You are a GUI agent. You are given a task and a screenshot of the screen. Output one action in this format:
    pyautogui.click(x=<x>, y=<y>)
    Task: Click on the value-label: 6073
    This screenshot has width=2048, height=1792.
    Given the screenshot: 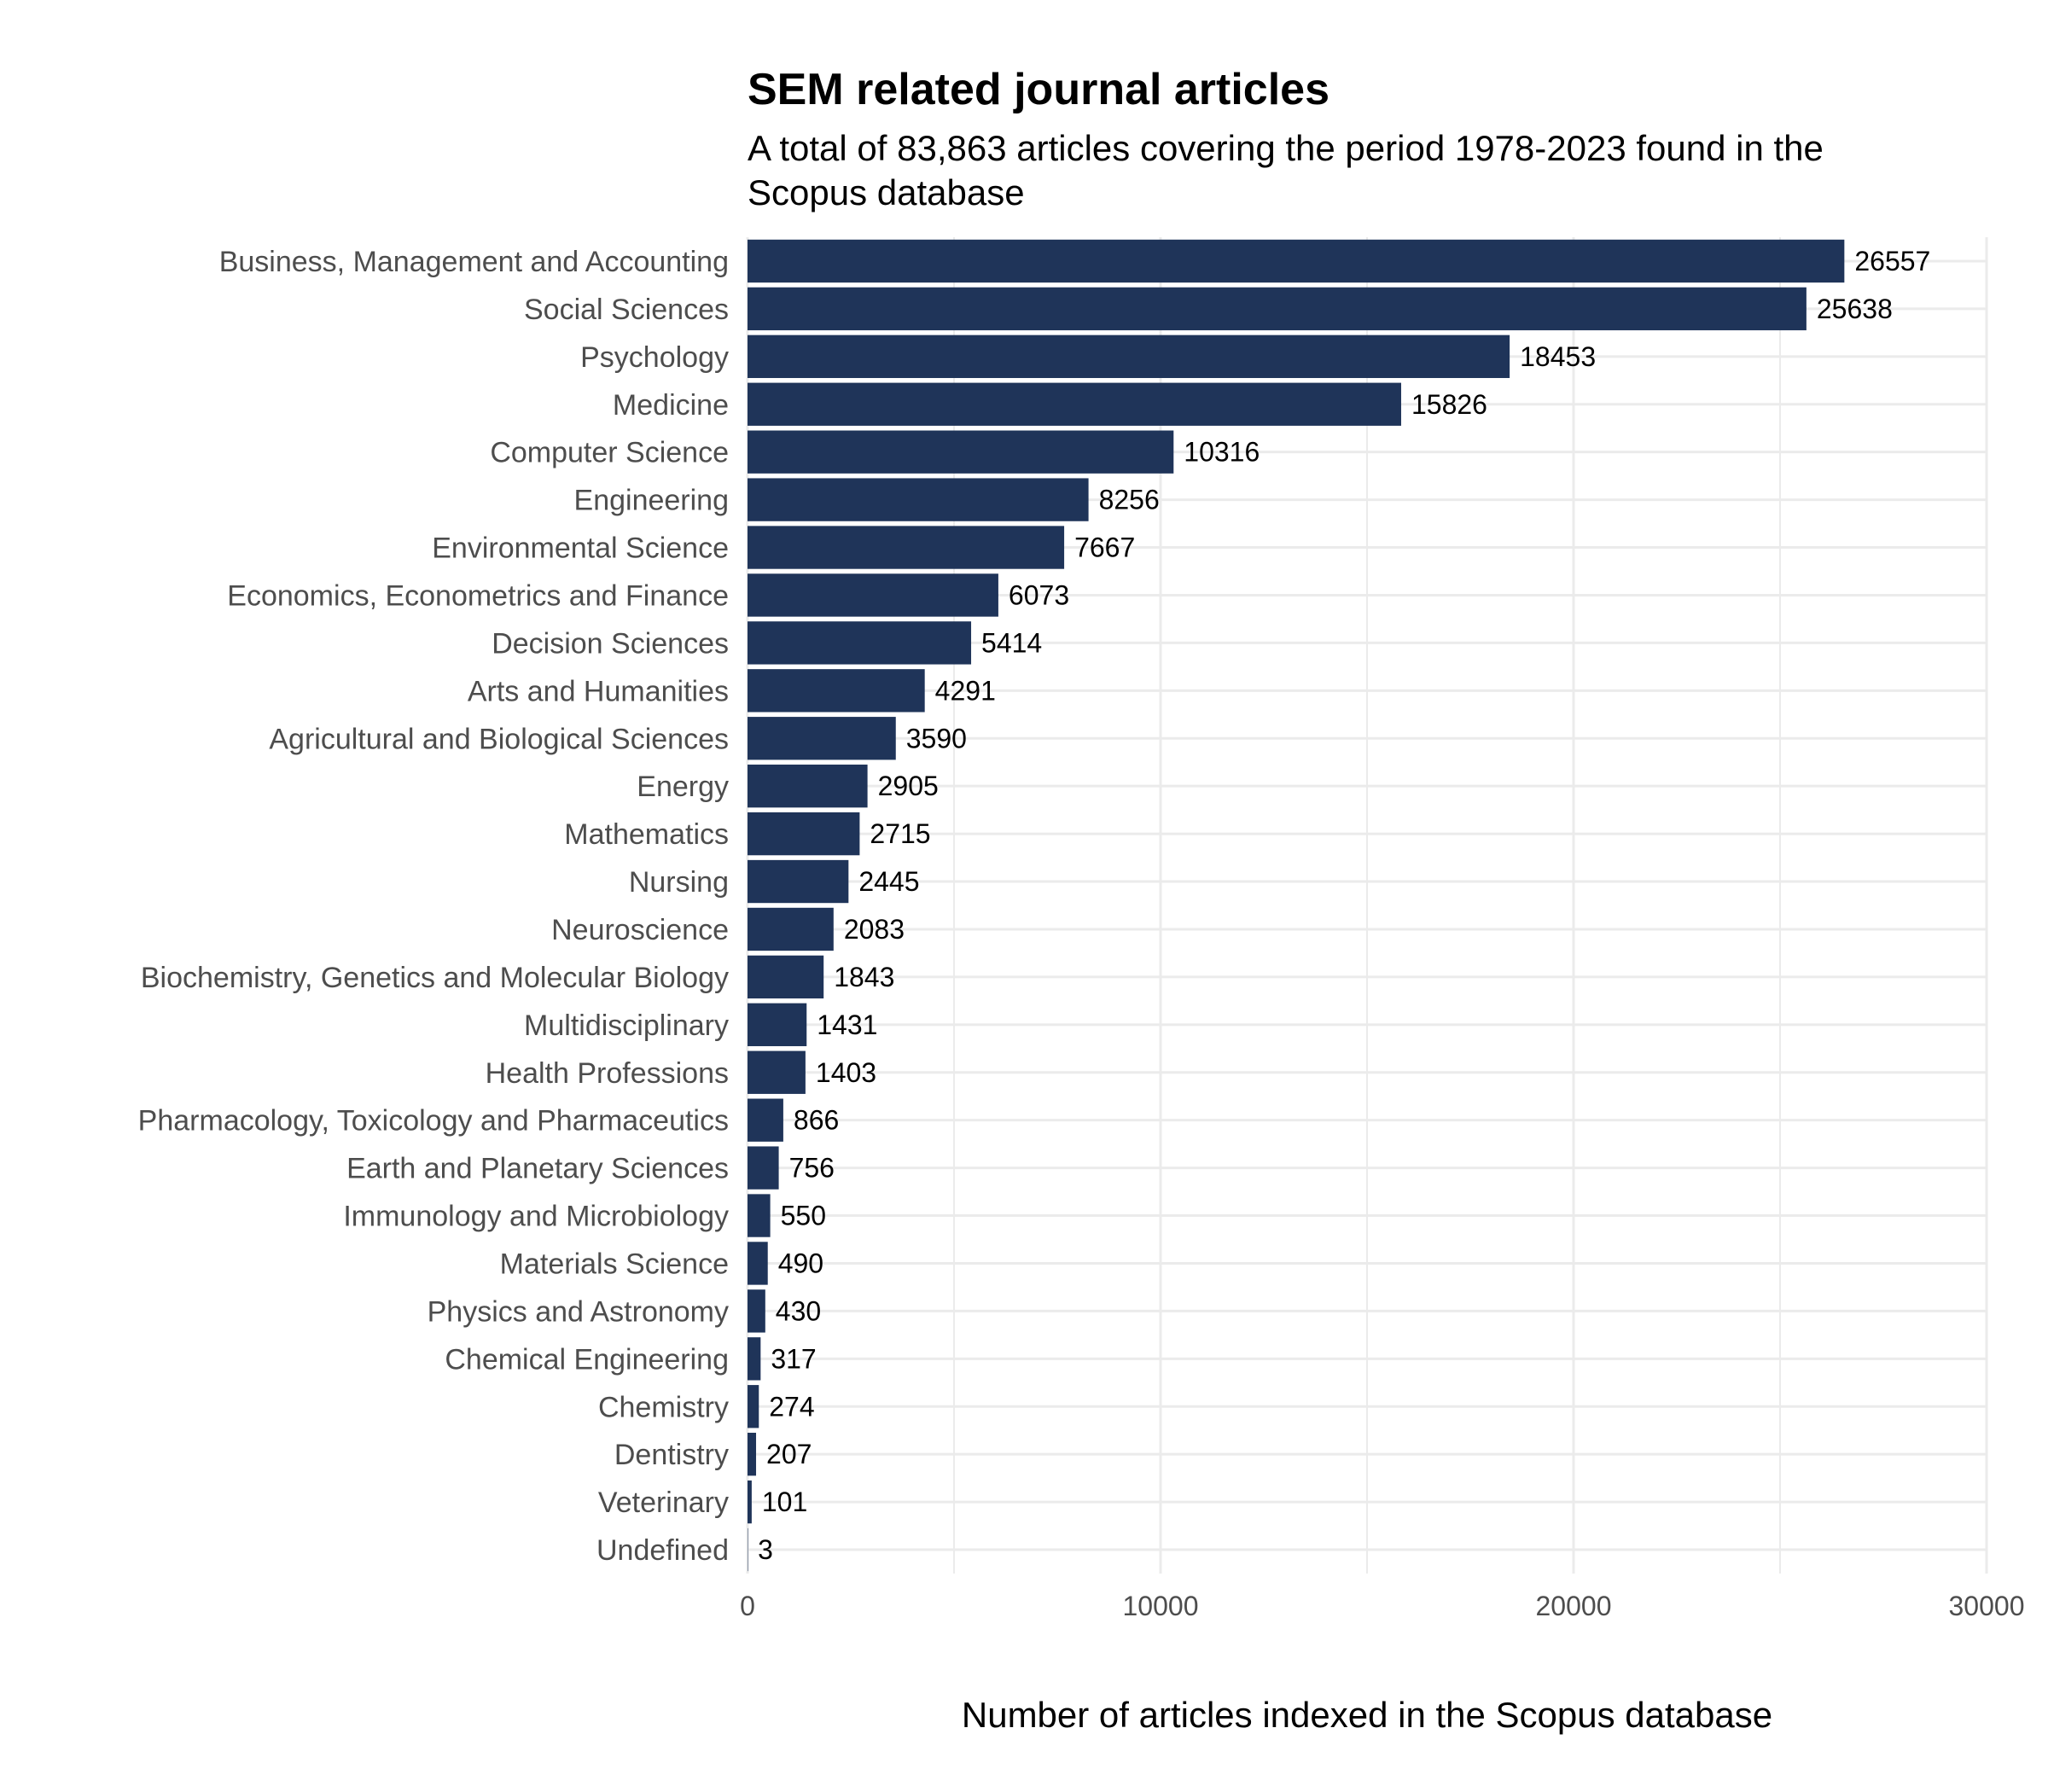 What is the action you would take?
    pyautogui.click(x=1039, y=594)
    